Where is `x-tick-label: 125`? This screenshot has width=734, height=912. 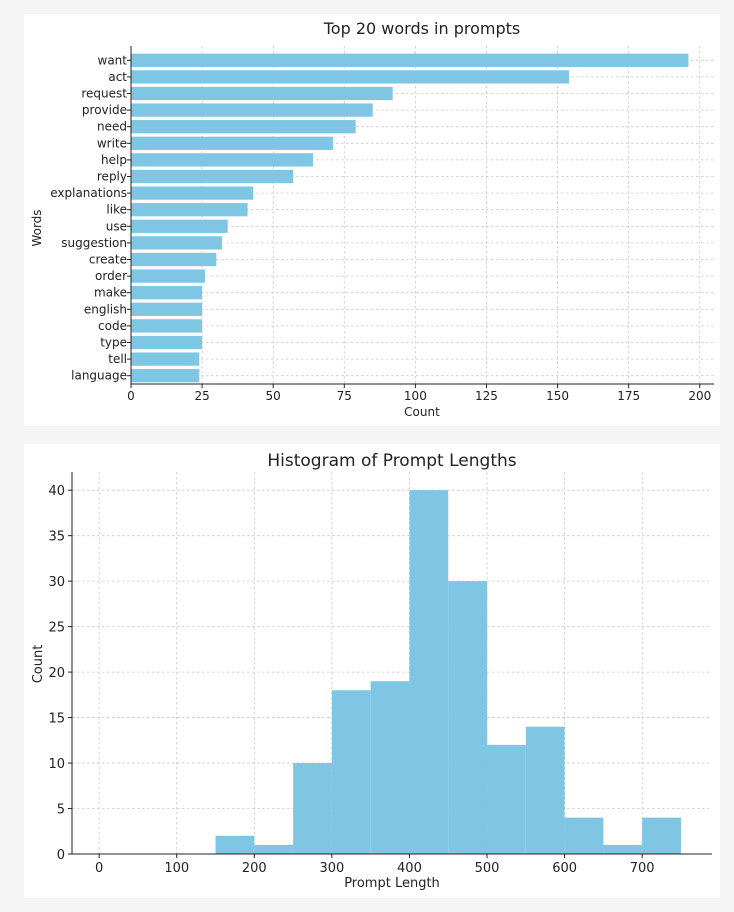 x-tick-label: 125 is located at coordinates (486, 396).